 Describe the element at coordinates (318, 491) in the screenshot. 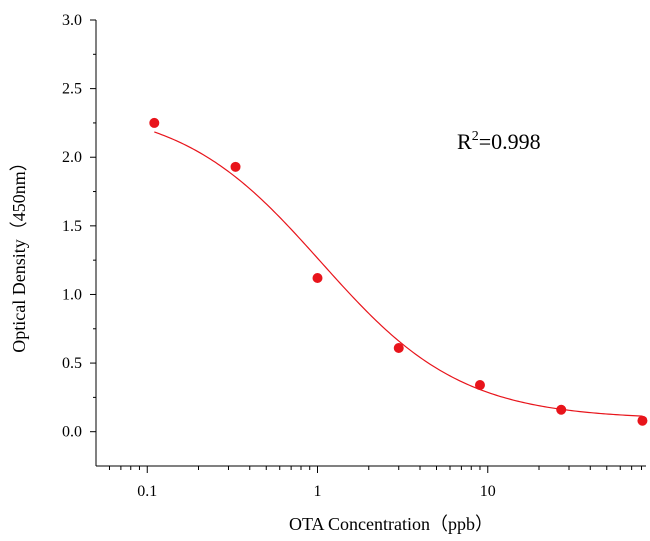

I see `x-tick-label: 1` at that location.